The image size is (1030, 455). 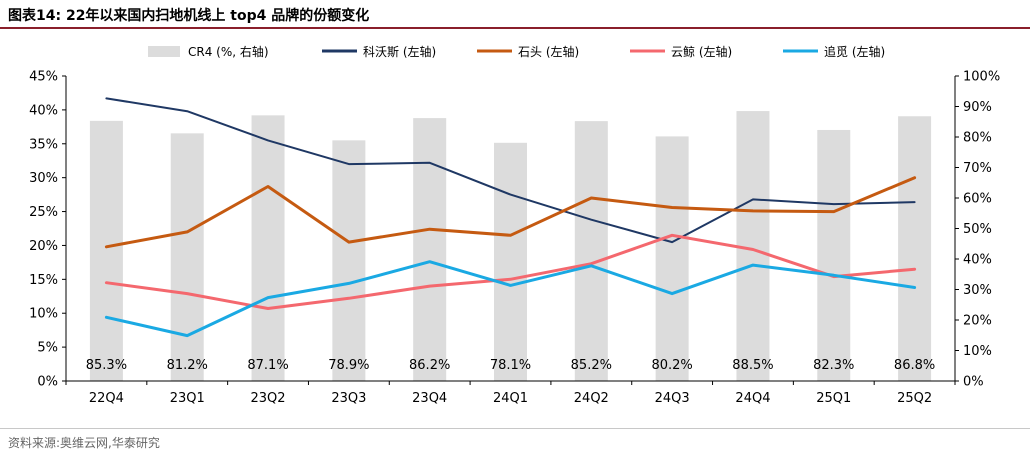 I want to click on cr4-bar-label: 78.1%, so click(x=510, y=365).